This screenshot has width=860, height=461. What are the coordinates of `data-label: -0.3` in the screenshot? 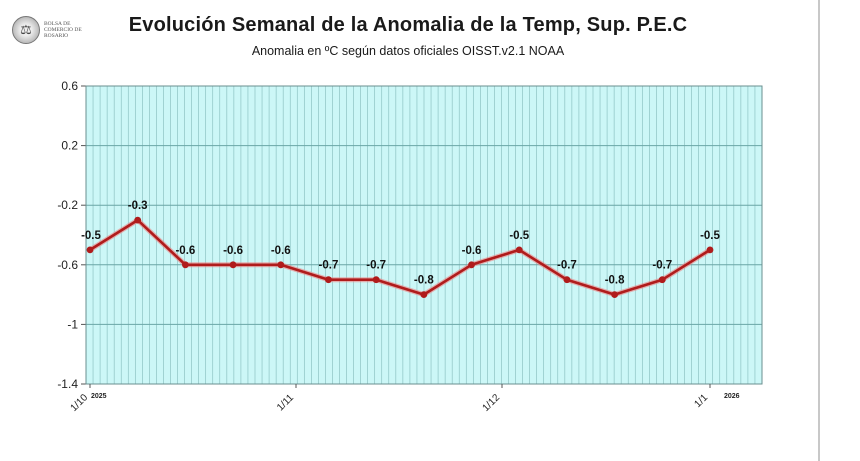 It's located at (138, 206).